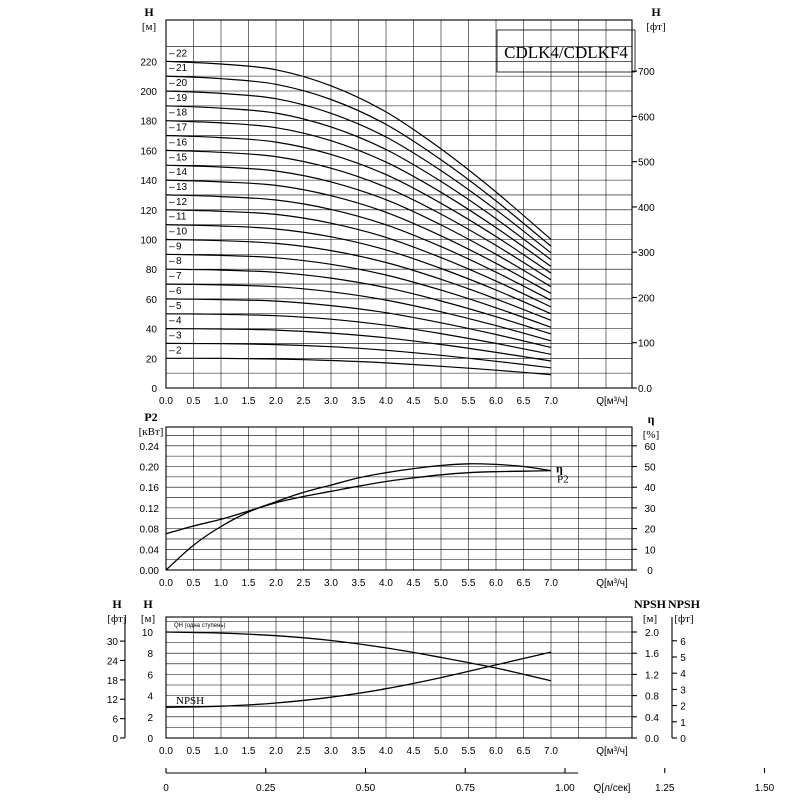 Image resolution: width=800 pixels, height=800 pixels. I want to click on npsh-h-m-unit: [м], so click(148, 619).